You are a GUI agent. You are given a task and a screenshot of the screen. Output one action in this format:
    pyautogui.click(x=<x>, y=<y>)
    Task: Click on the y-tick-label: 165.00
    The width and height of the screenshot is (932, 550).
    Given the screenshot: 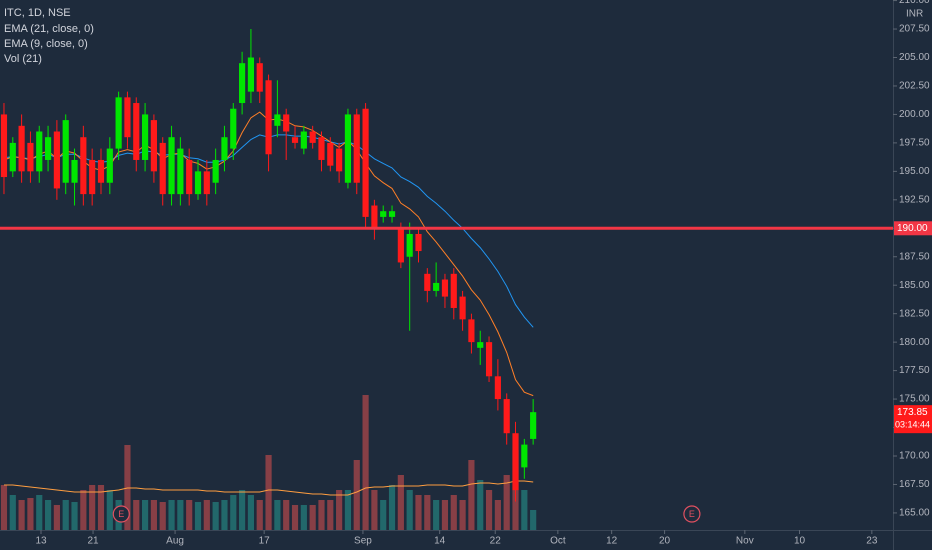 What is the action you would take?
    pyautogui.click(x=914, y=513)
    